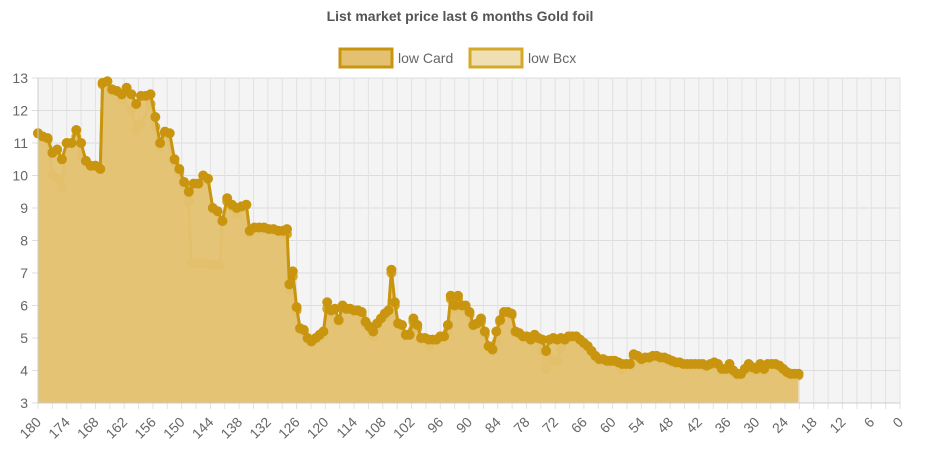 This screenshot has width=930, height=452. What do you see at coordinates (636, 425) in the screenshot?
I see `x-tick-label: 54` at bounding box center [636, 425].